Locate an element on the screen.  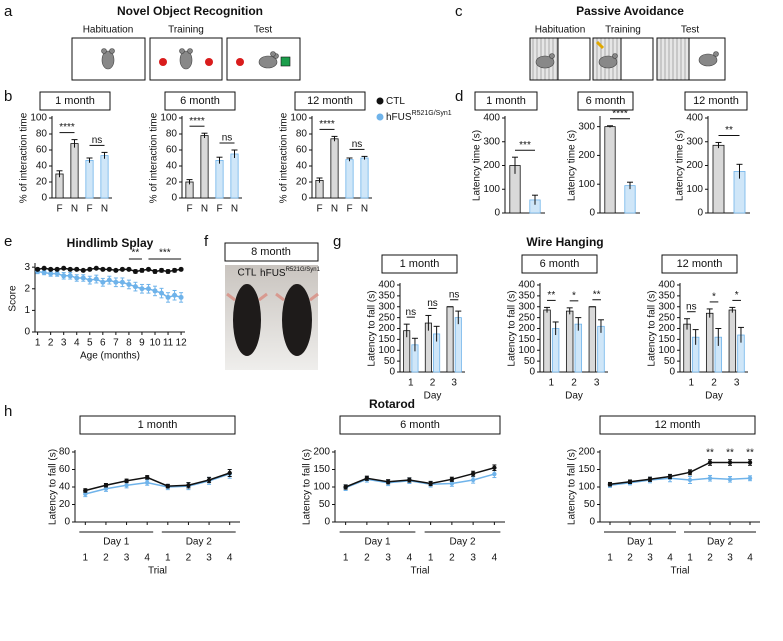
y-tick-label: 2 is located at coordinates (27, 288).